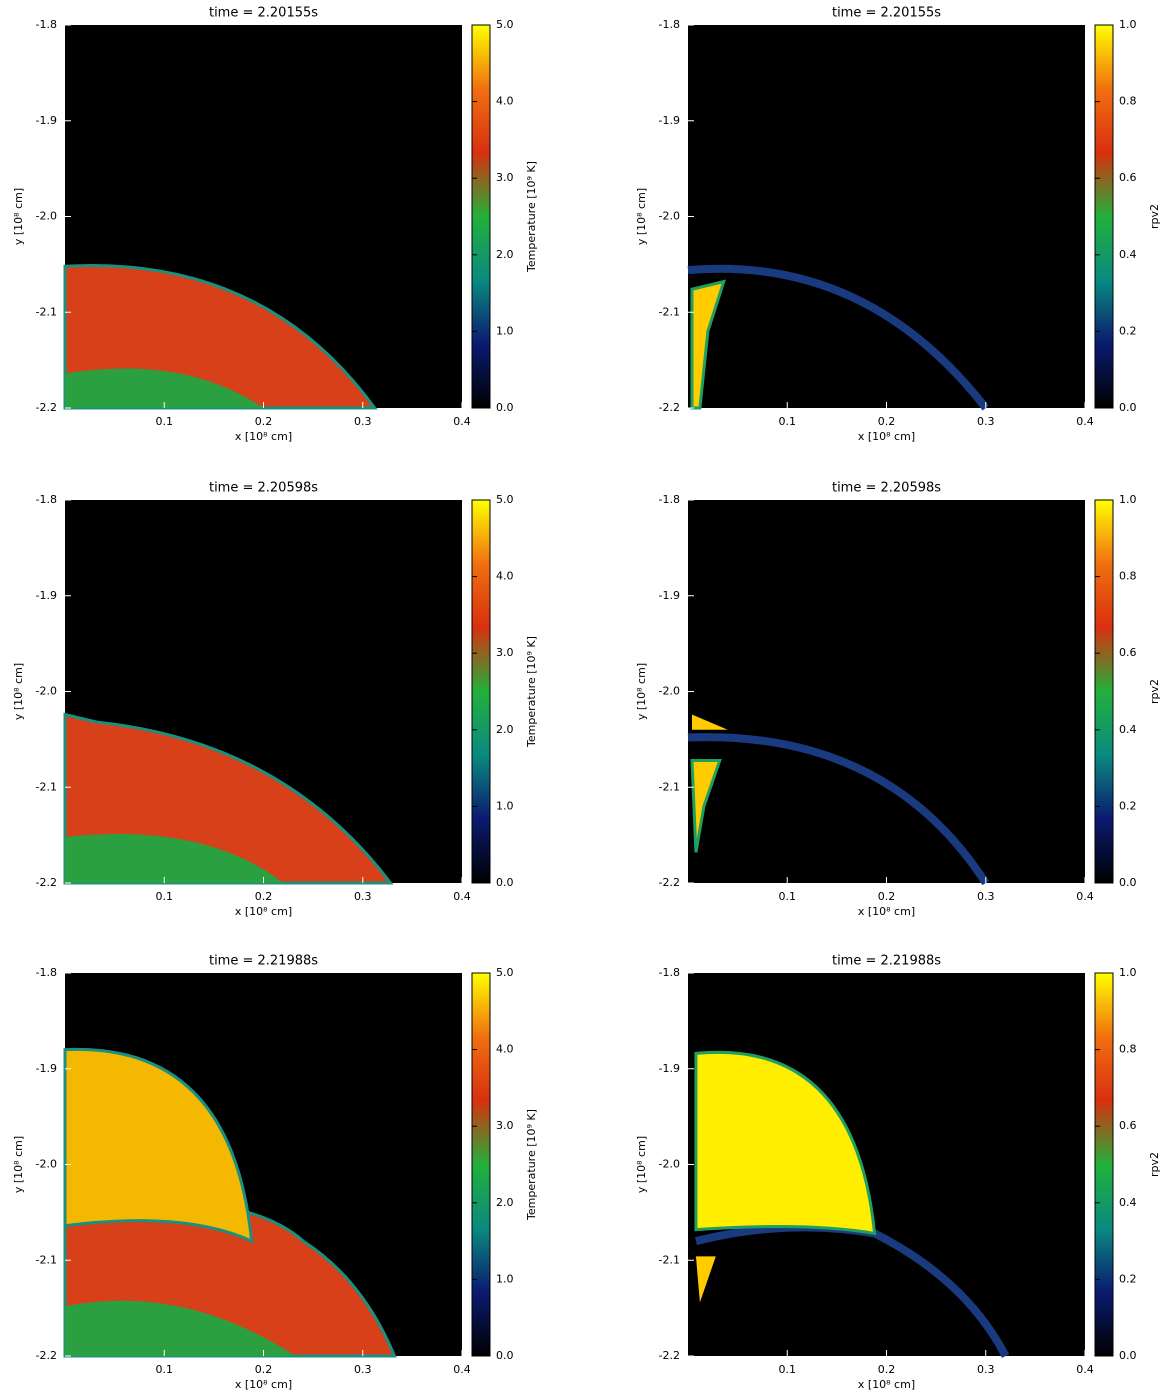  I want to click on panel-title: time = 2.20598s, so click(263, 488).